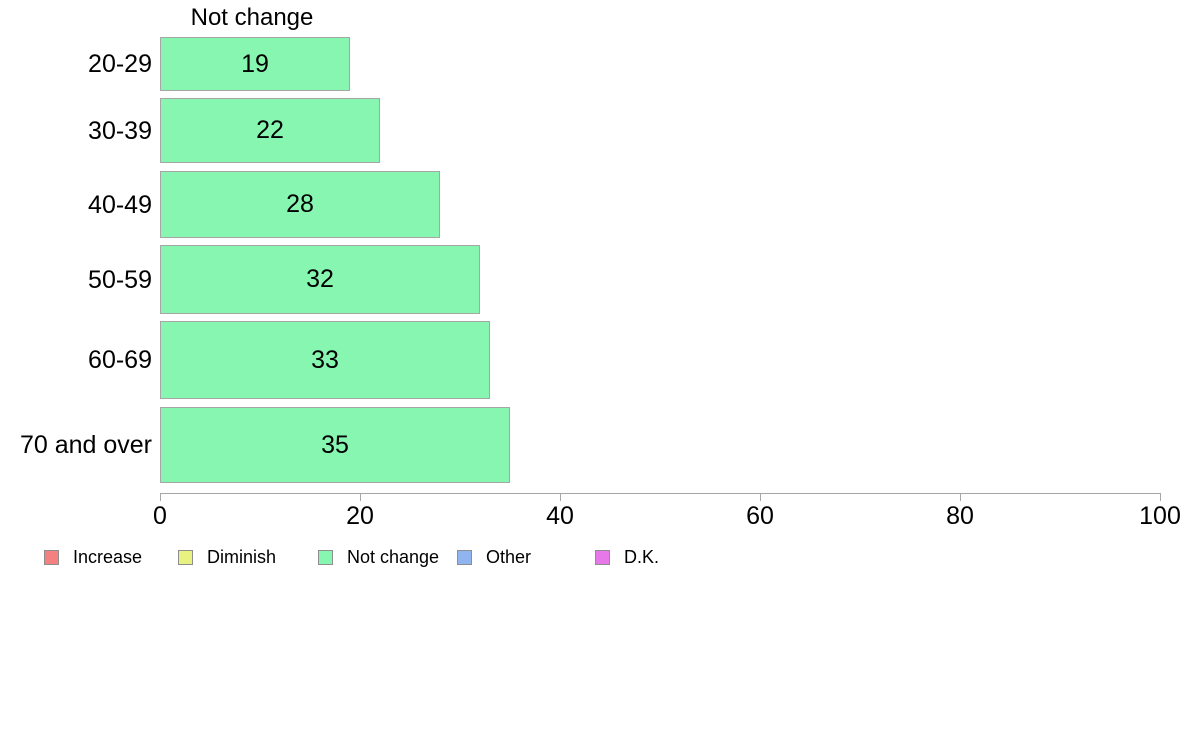  What do you see at coordinates (642, 557) in the screenshot?
I see `legend-label: D.K.` at bounding box center [642, 557].